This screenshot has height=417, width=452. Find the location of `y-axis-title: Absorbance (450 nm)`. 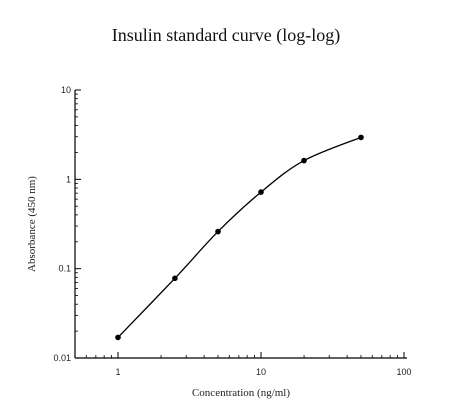

y-axis-title: Absorbance (450 nm) is located at coordinates (32, 224).